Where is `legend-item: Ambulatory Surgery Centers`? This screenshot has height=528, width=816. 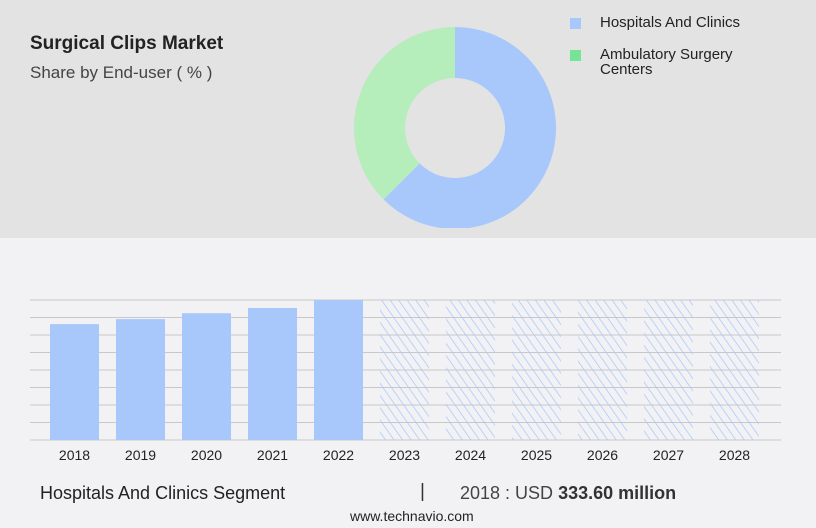 legend-item: Ambulatory Surgery Centers is located at coordinates (670, 62).